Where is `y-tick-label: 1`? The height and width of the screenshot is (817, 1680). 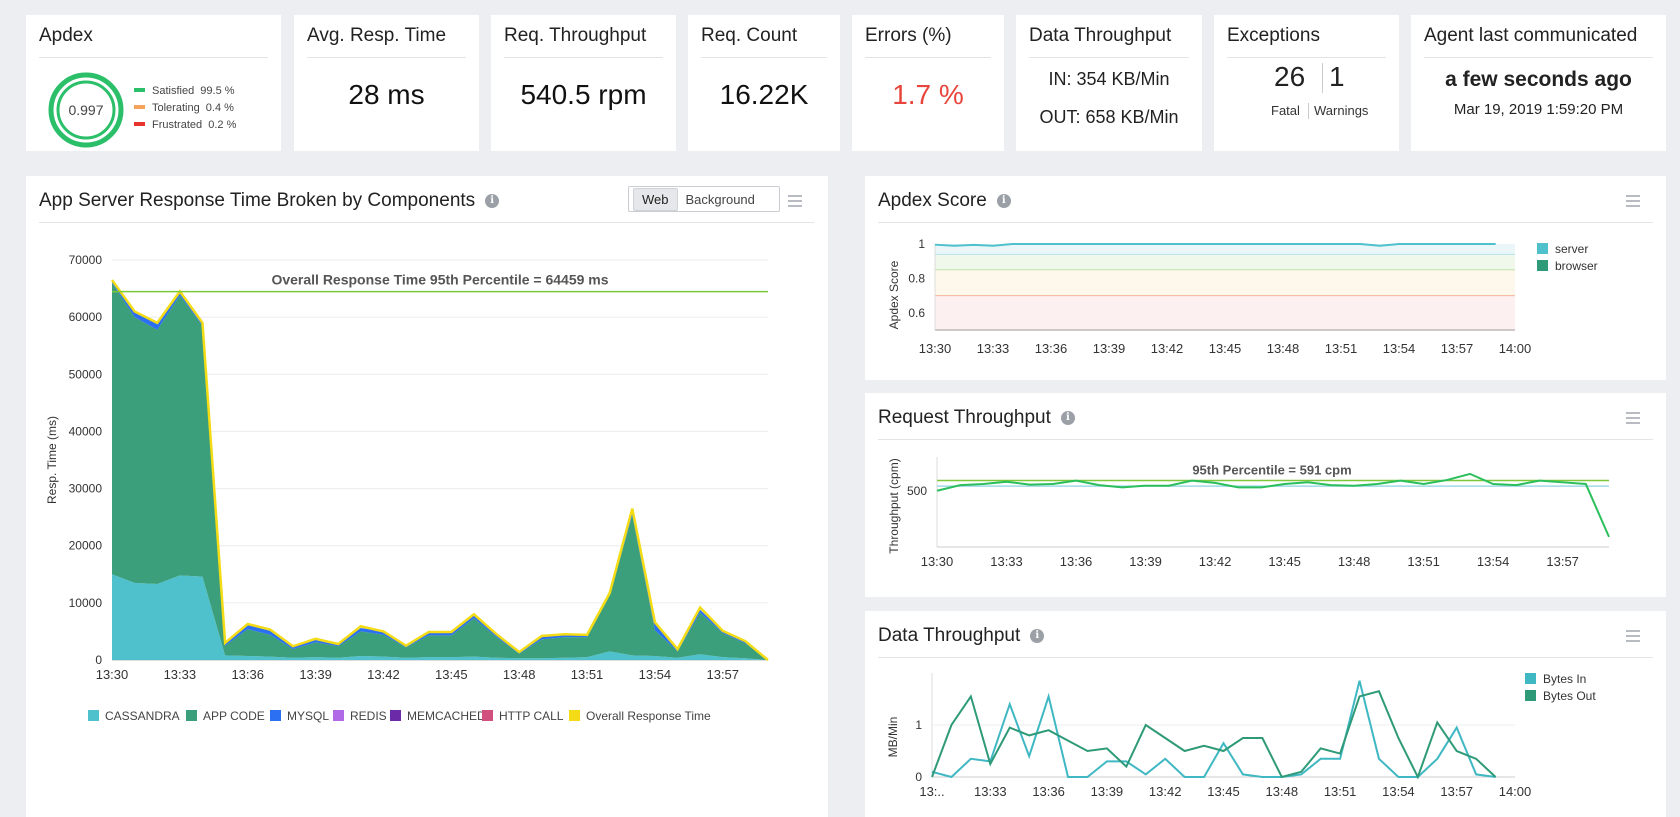 y-tick-label: 1 is located at coordinates (921, 244).